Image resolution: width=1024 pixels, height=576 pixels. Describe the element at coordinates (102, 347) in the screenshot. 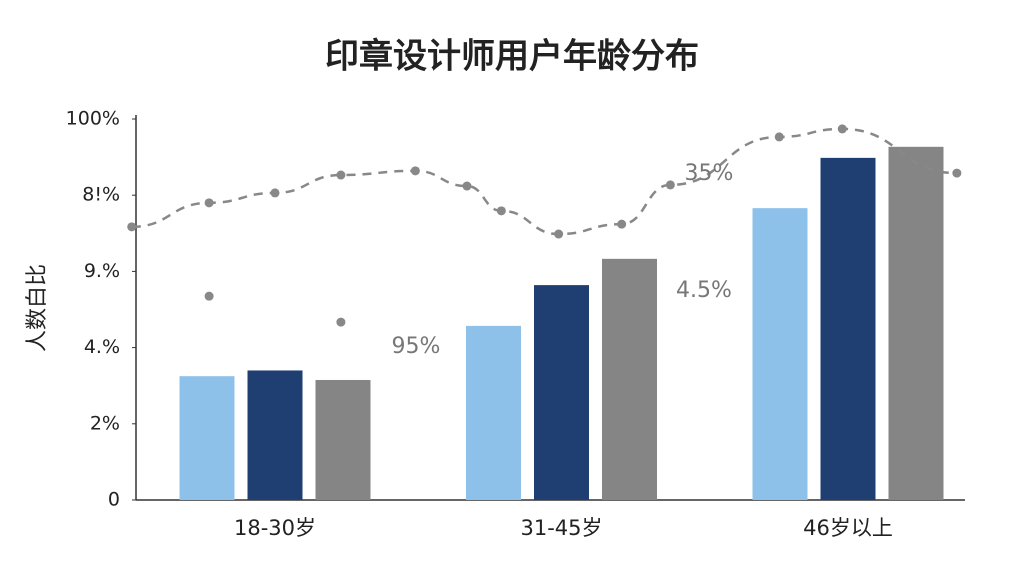

I see `y-tick-label: 4.%` at that location.